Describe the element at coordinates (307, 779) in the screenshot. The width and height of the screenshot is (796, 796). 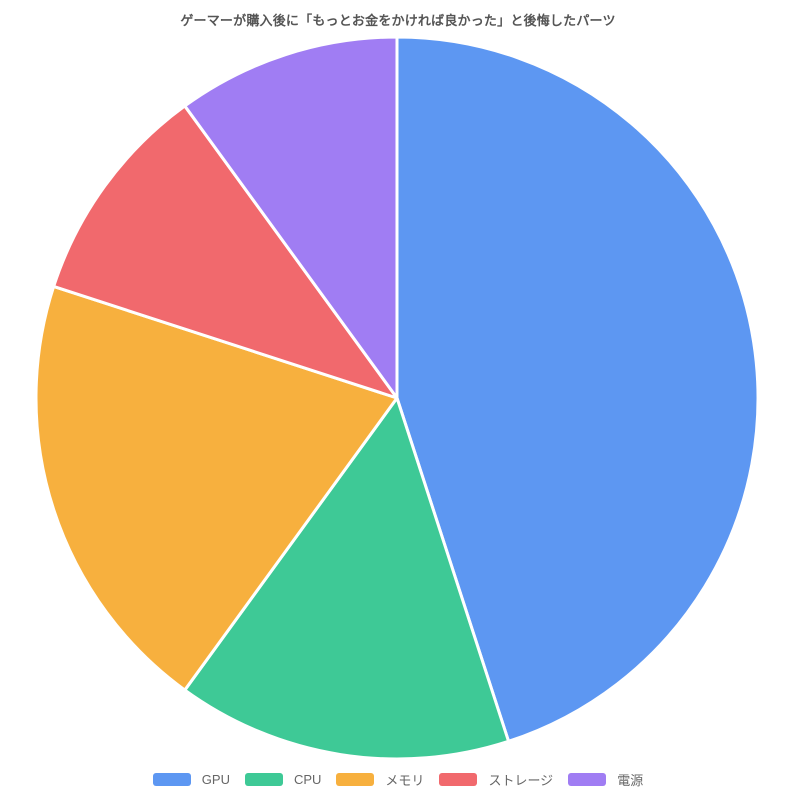
I see `legend-label: CPU` at that location.